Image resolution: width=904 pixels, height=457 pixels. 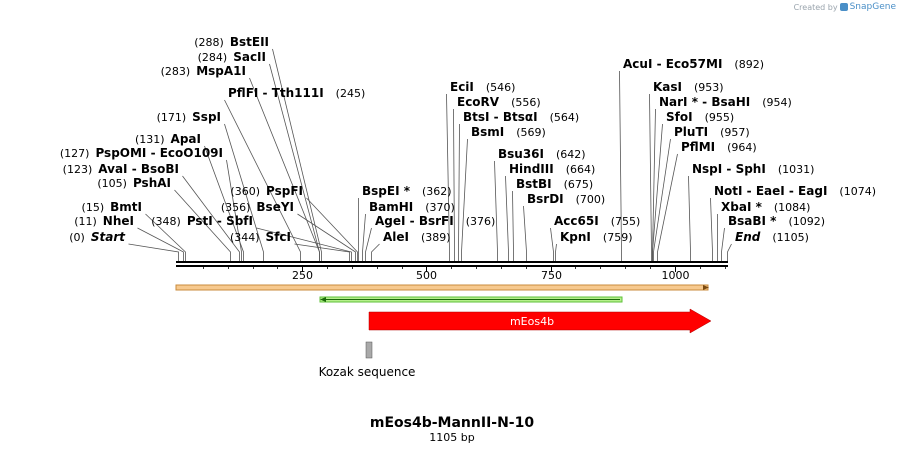 What do you see at coordinates (693, 64) in the screenshot?
I see `site-acui-eco57mi: AcuI - Eco57MI (892)` at bounding box center [693, 64].